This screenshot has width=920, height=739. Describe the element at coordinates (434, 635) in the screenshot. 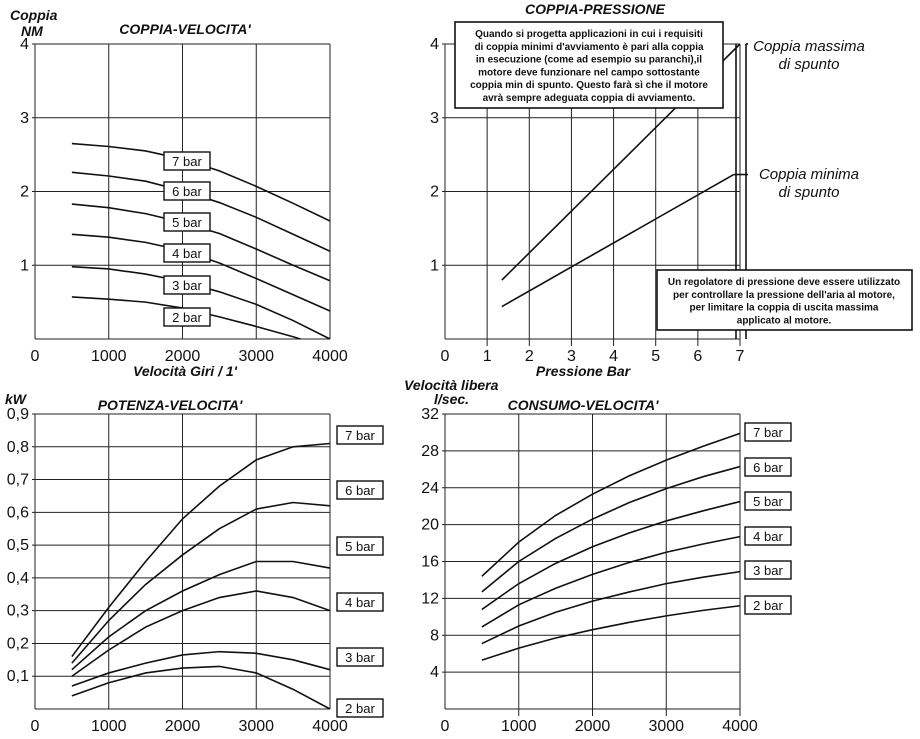

I see `y-tick-label: 8` at that location.